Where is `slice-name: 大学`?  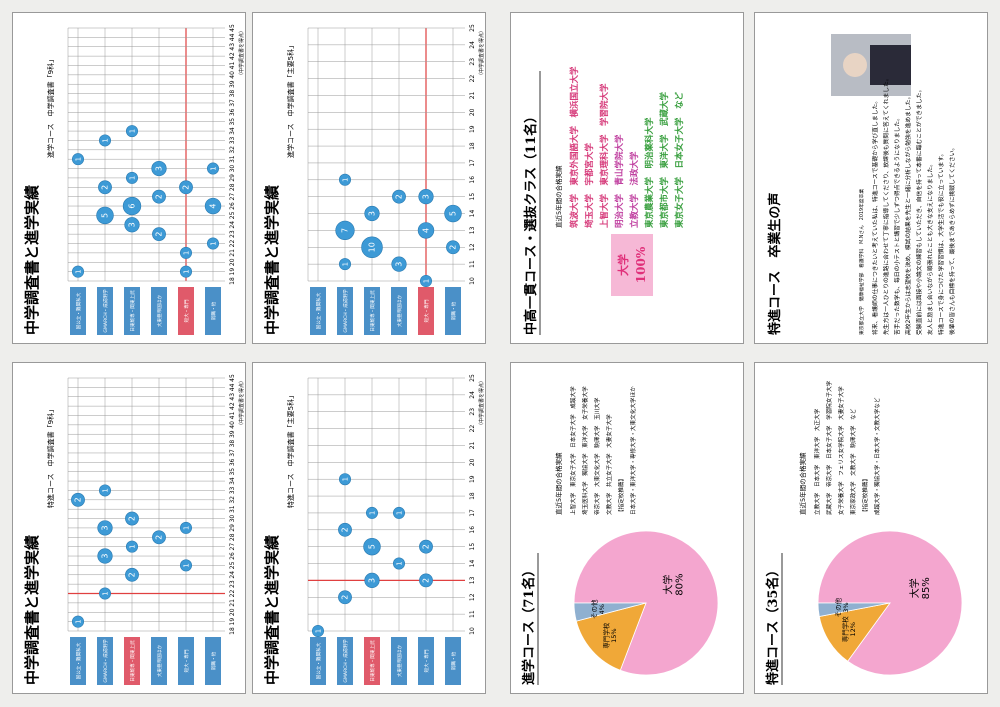 slice-name: 大学 is located at coordinates (914, 588).